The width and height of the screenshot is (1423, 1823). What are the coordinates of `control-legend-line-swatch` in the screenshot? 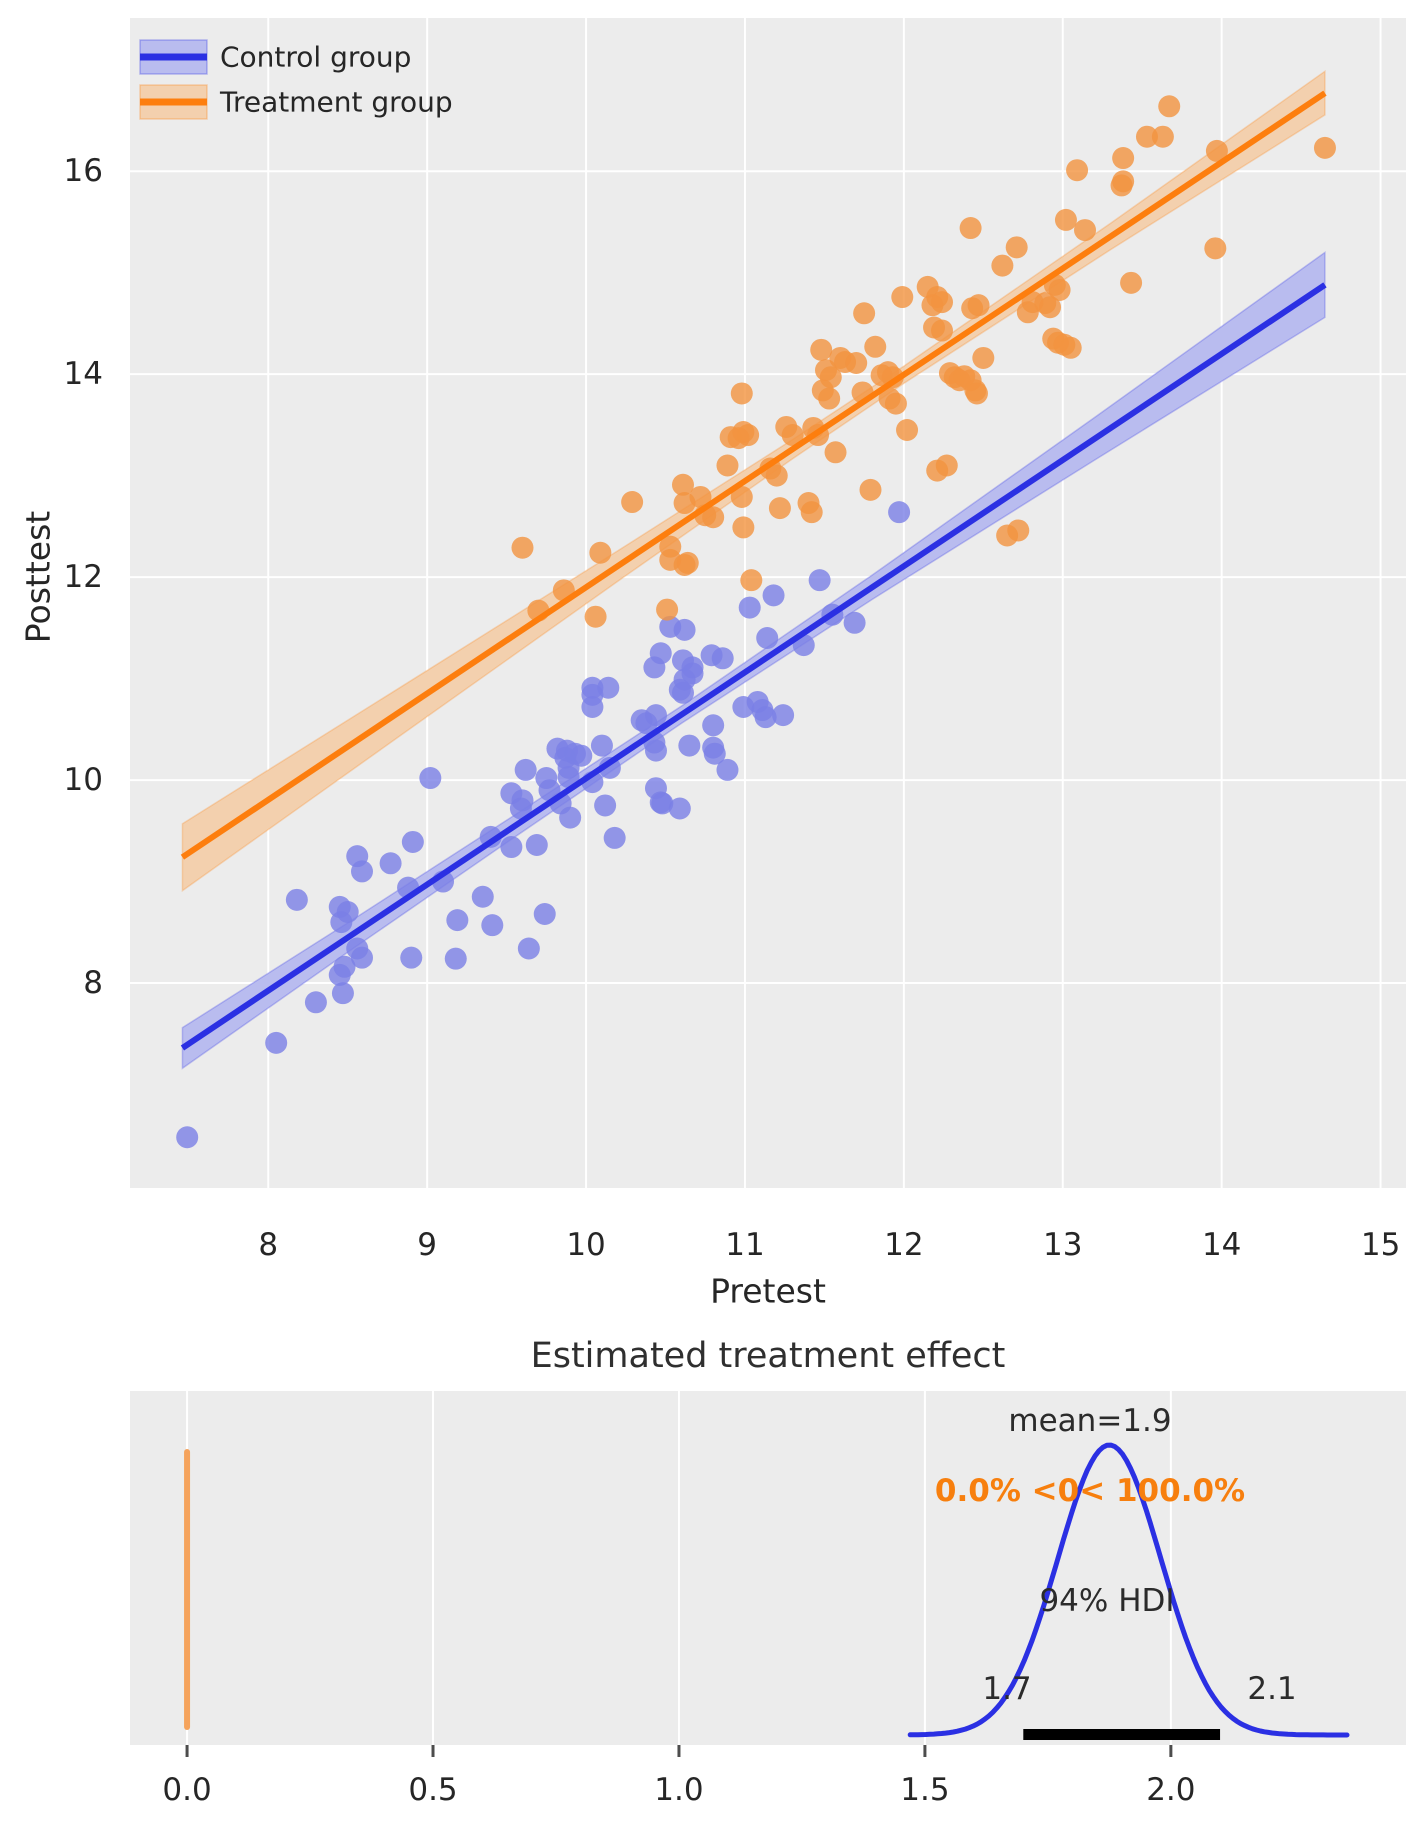 It's located at (173, 57).